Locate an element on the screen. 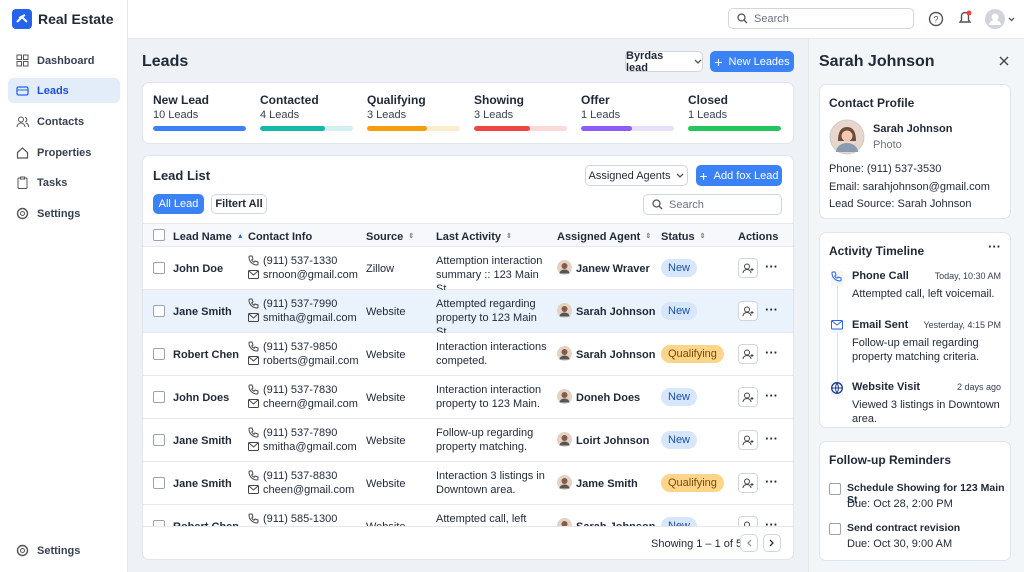 This screenshot has height=572, width=1024. timeline-icon is located at coordinates (837, 278).